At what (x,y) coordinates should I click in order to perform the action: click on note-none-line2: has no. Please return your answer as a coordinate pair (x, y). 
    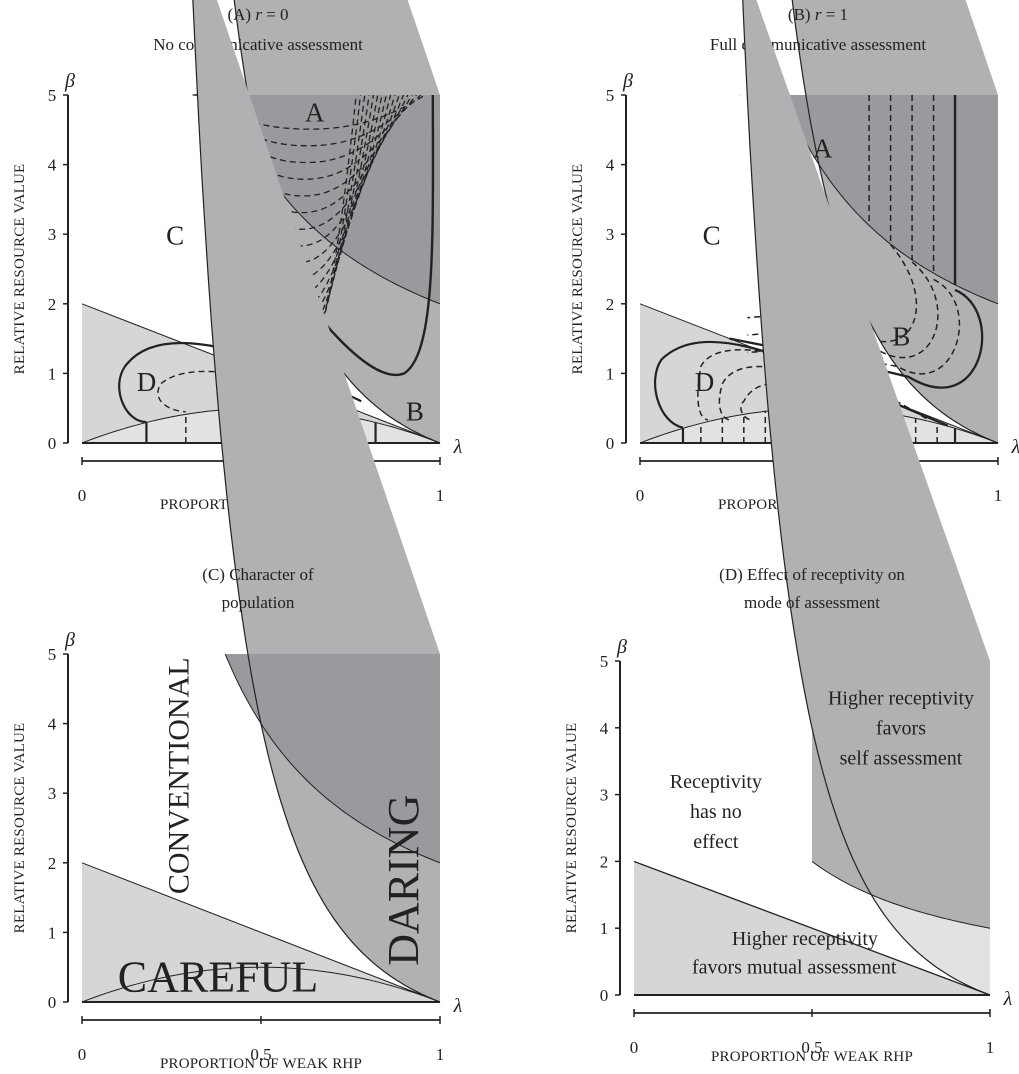
    Looking at the image, I should click on (716, 812).